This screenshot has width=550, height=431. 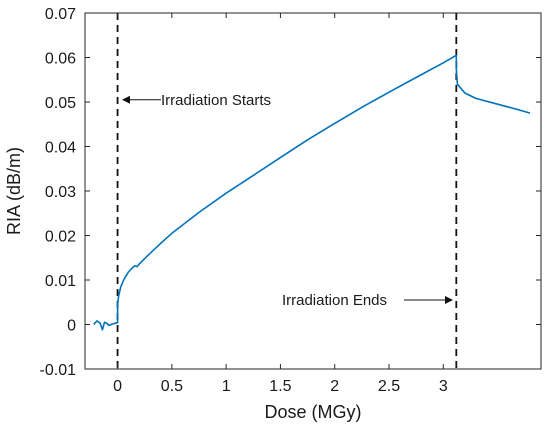 I want to click on x-tick-label: 0, so click(x=117, y=386).